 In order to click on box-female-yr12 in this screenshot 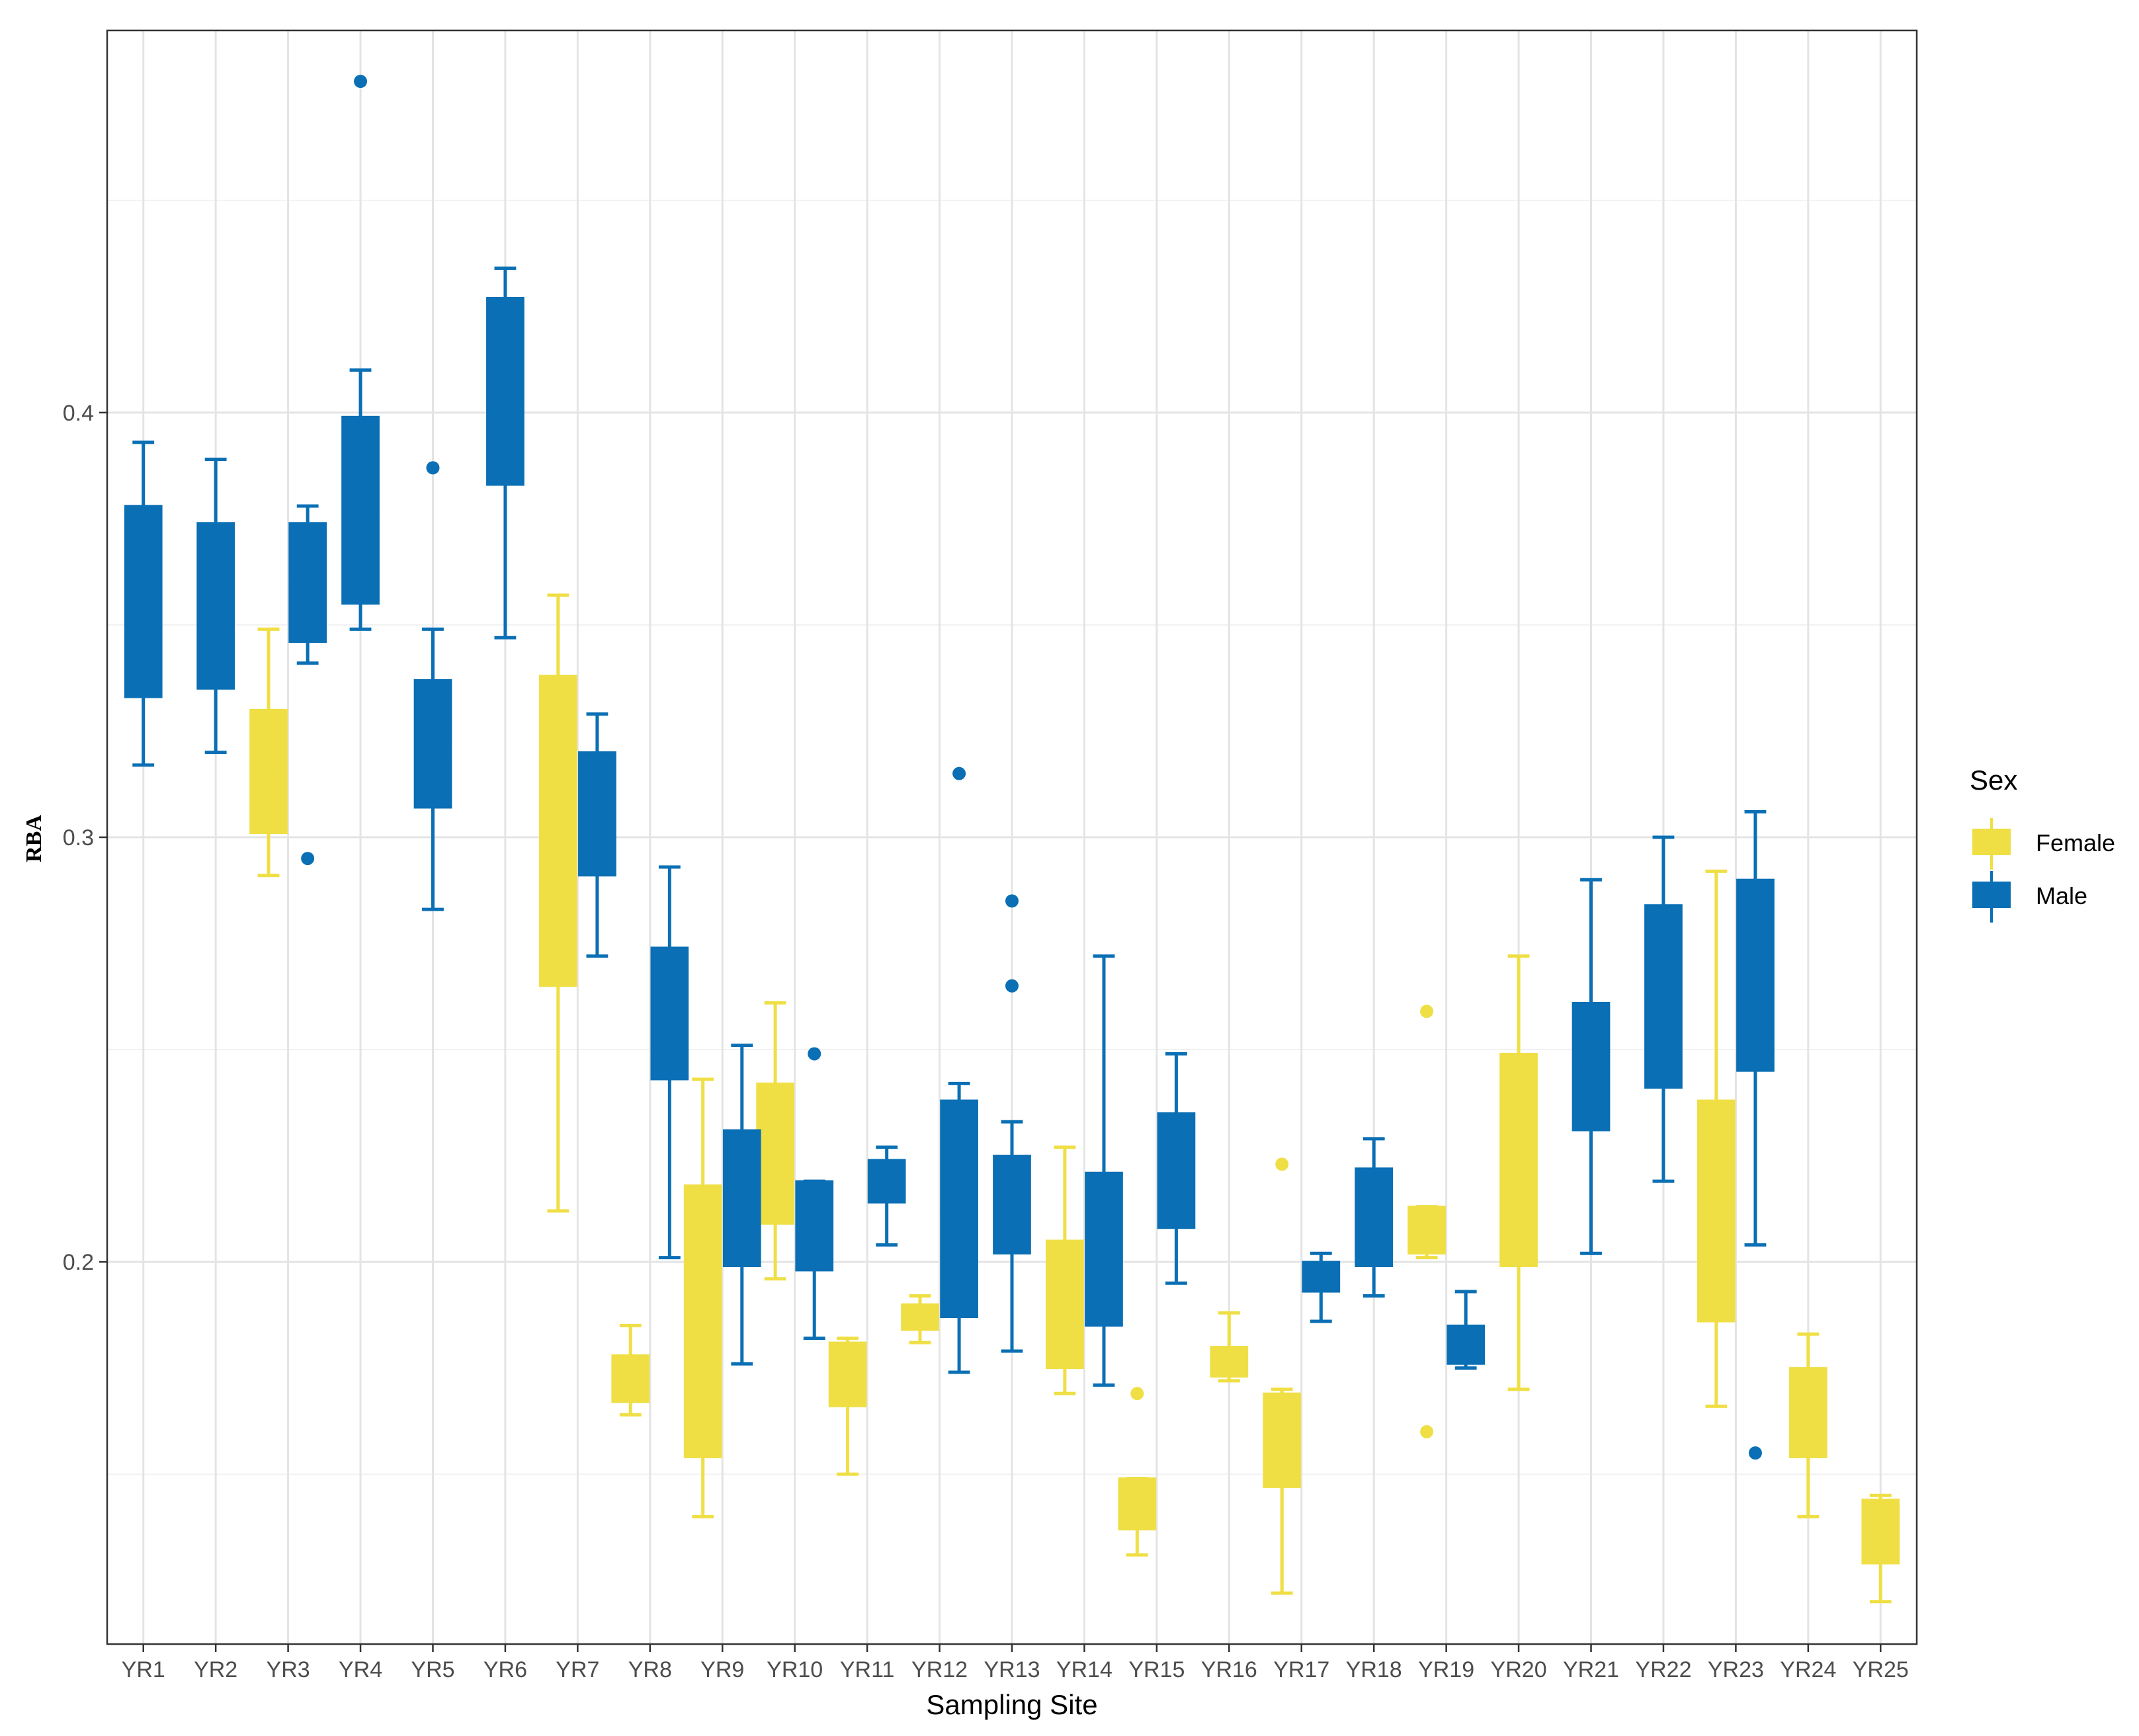, I will do `click(920, 1319)`.